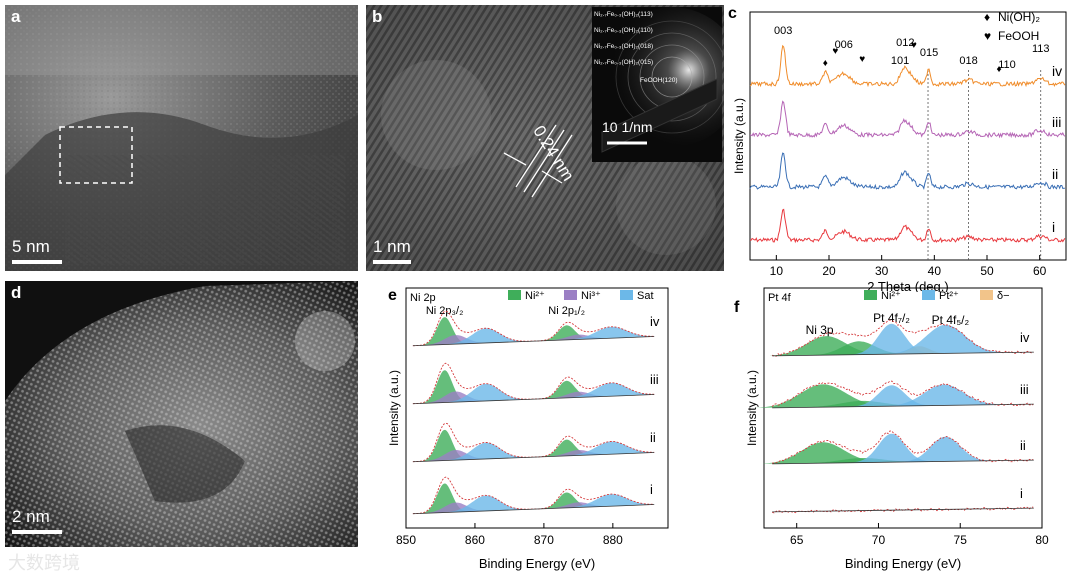  Describe the element at coordinates (37, 532) in the screenshot. I see `scale-bar-d` at that location.